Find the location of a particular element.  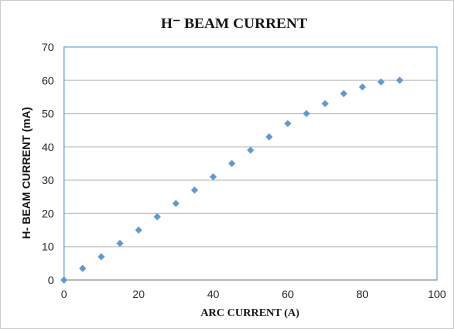

y-tick-label: 0 is located at coordinates (51, 281).